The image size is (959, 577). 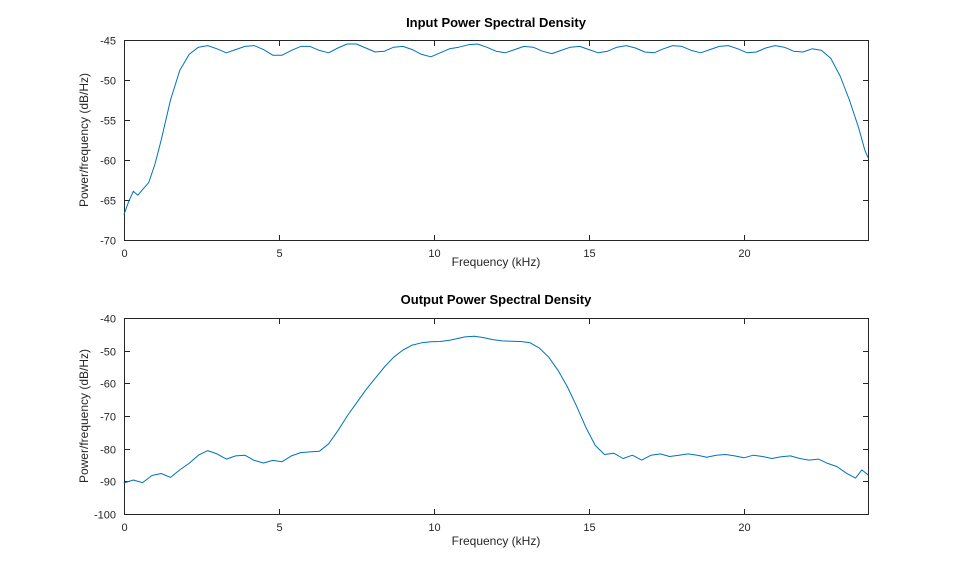 I want to click on input-psd-title: Input Power Spectral Density, so click(x=496, y=22).